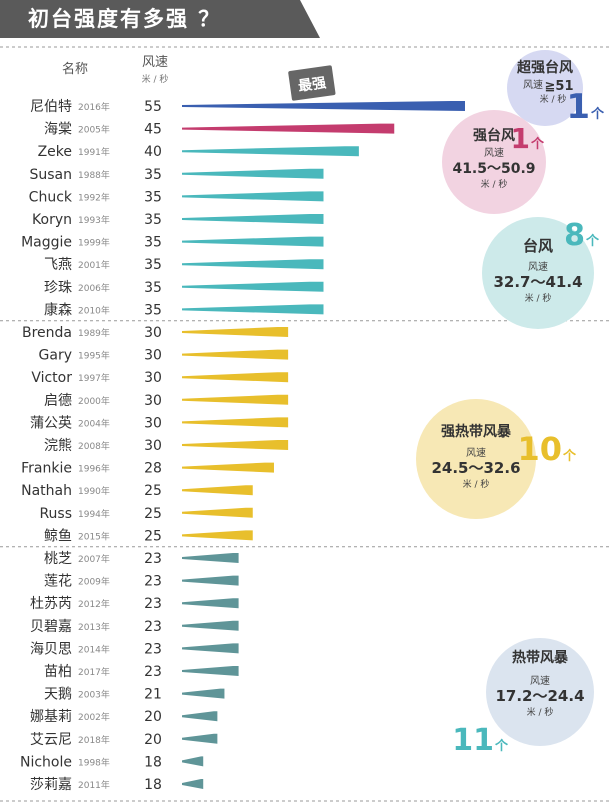 The height and width of the screenshot is (806, 610). I want to click on row-name: Susan, so click(50, 175).